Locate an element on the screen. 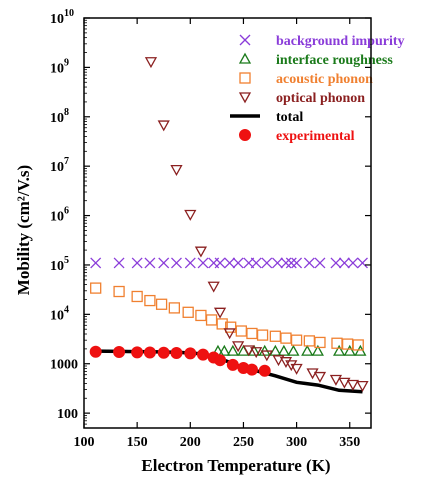  legend-label-interface-roughness: interface roughness is located at coordinates (334, 60).